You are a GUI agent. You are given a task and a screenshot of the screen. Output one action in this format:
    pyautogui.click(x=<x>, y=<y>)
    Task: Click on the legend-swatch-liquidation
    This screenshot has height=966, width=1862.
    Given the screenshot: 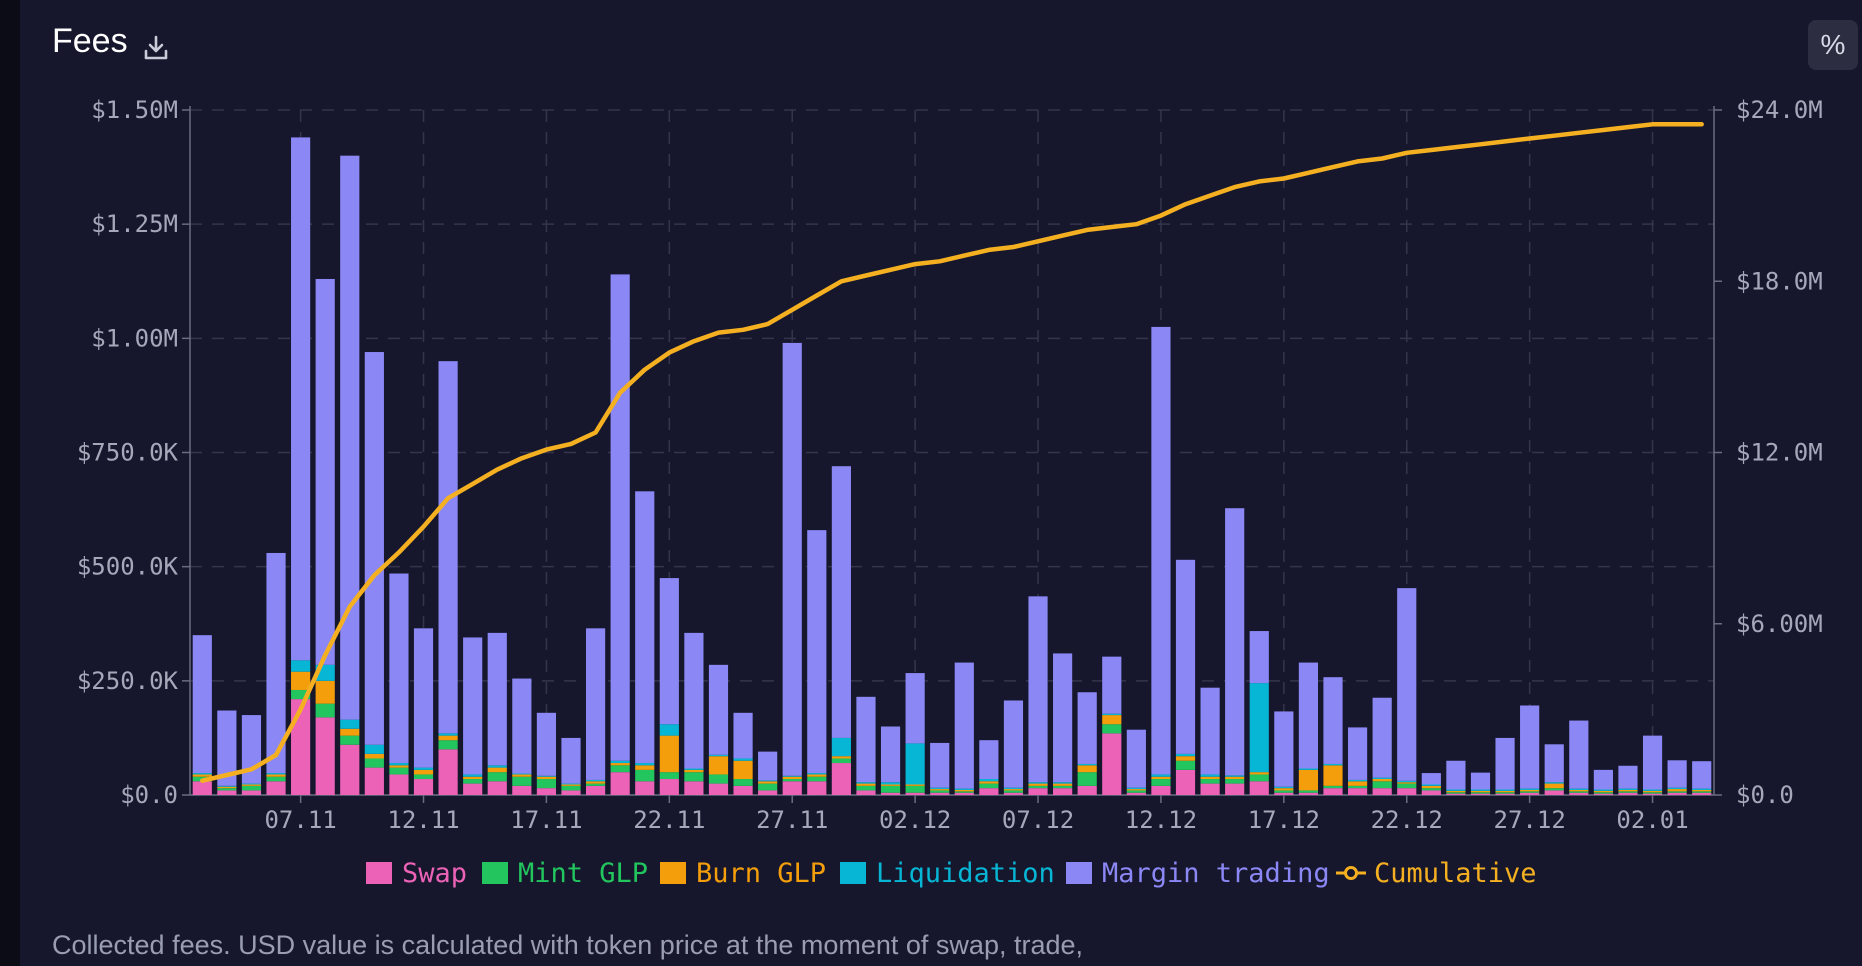 What is the action you would take?
    pyautogui.click(x=853, y=873)
    